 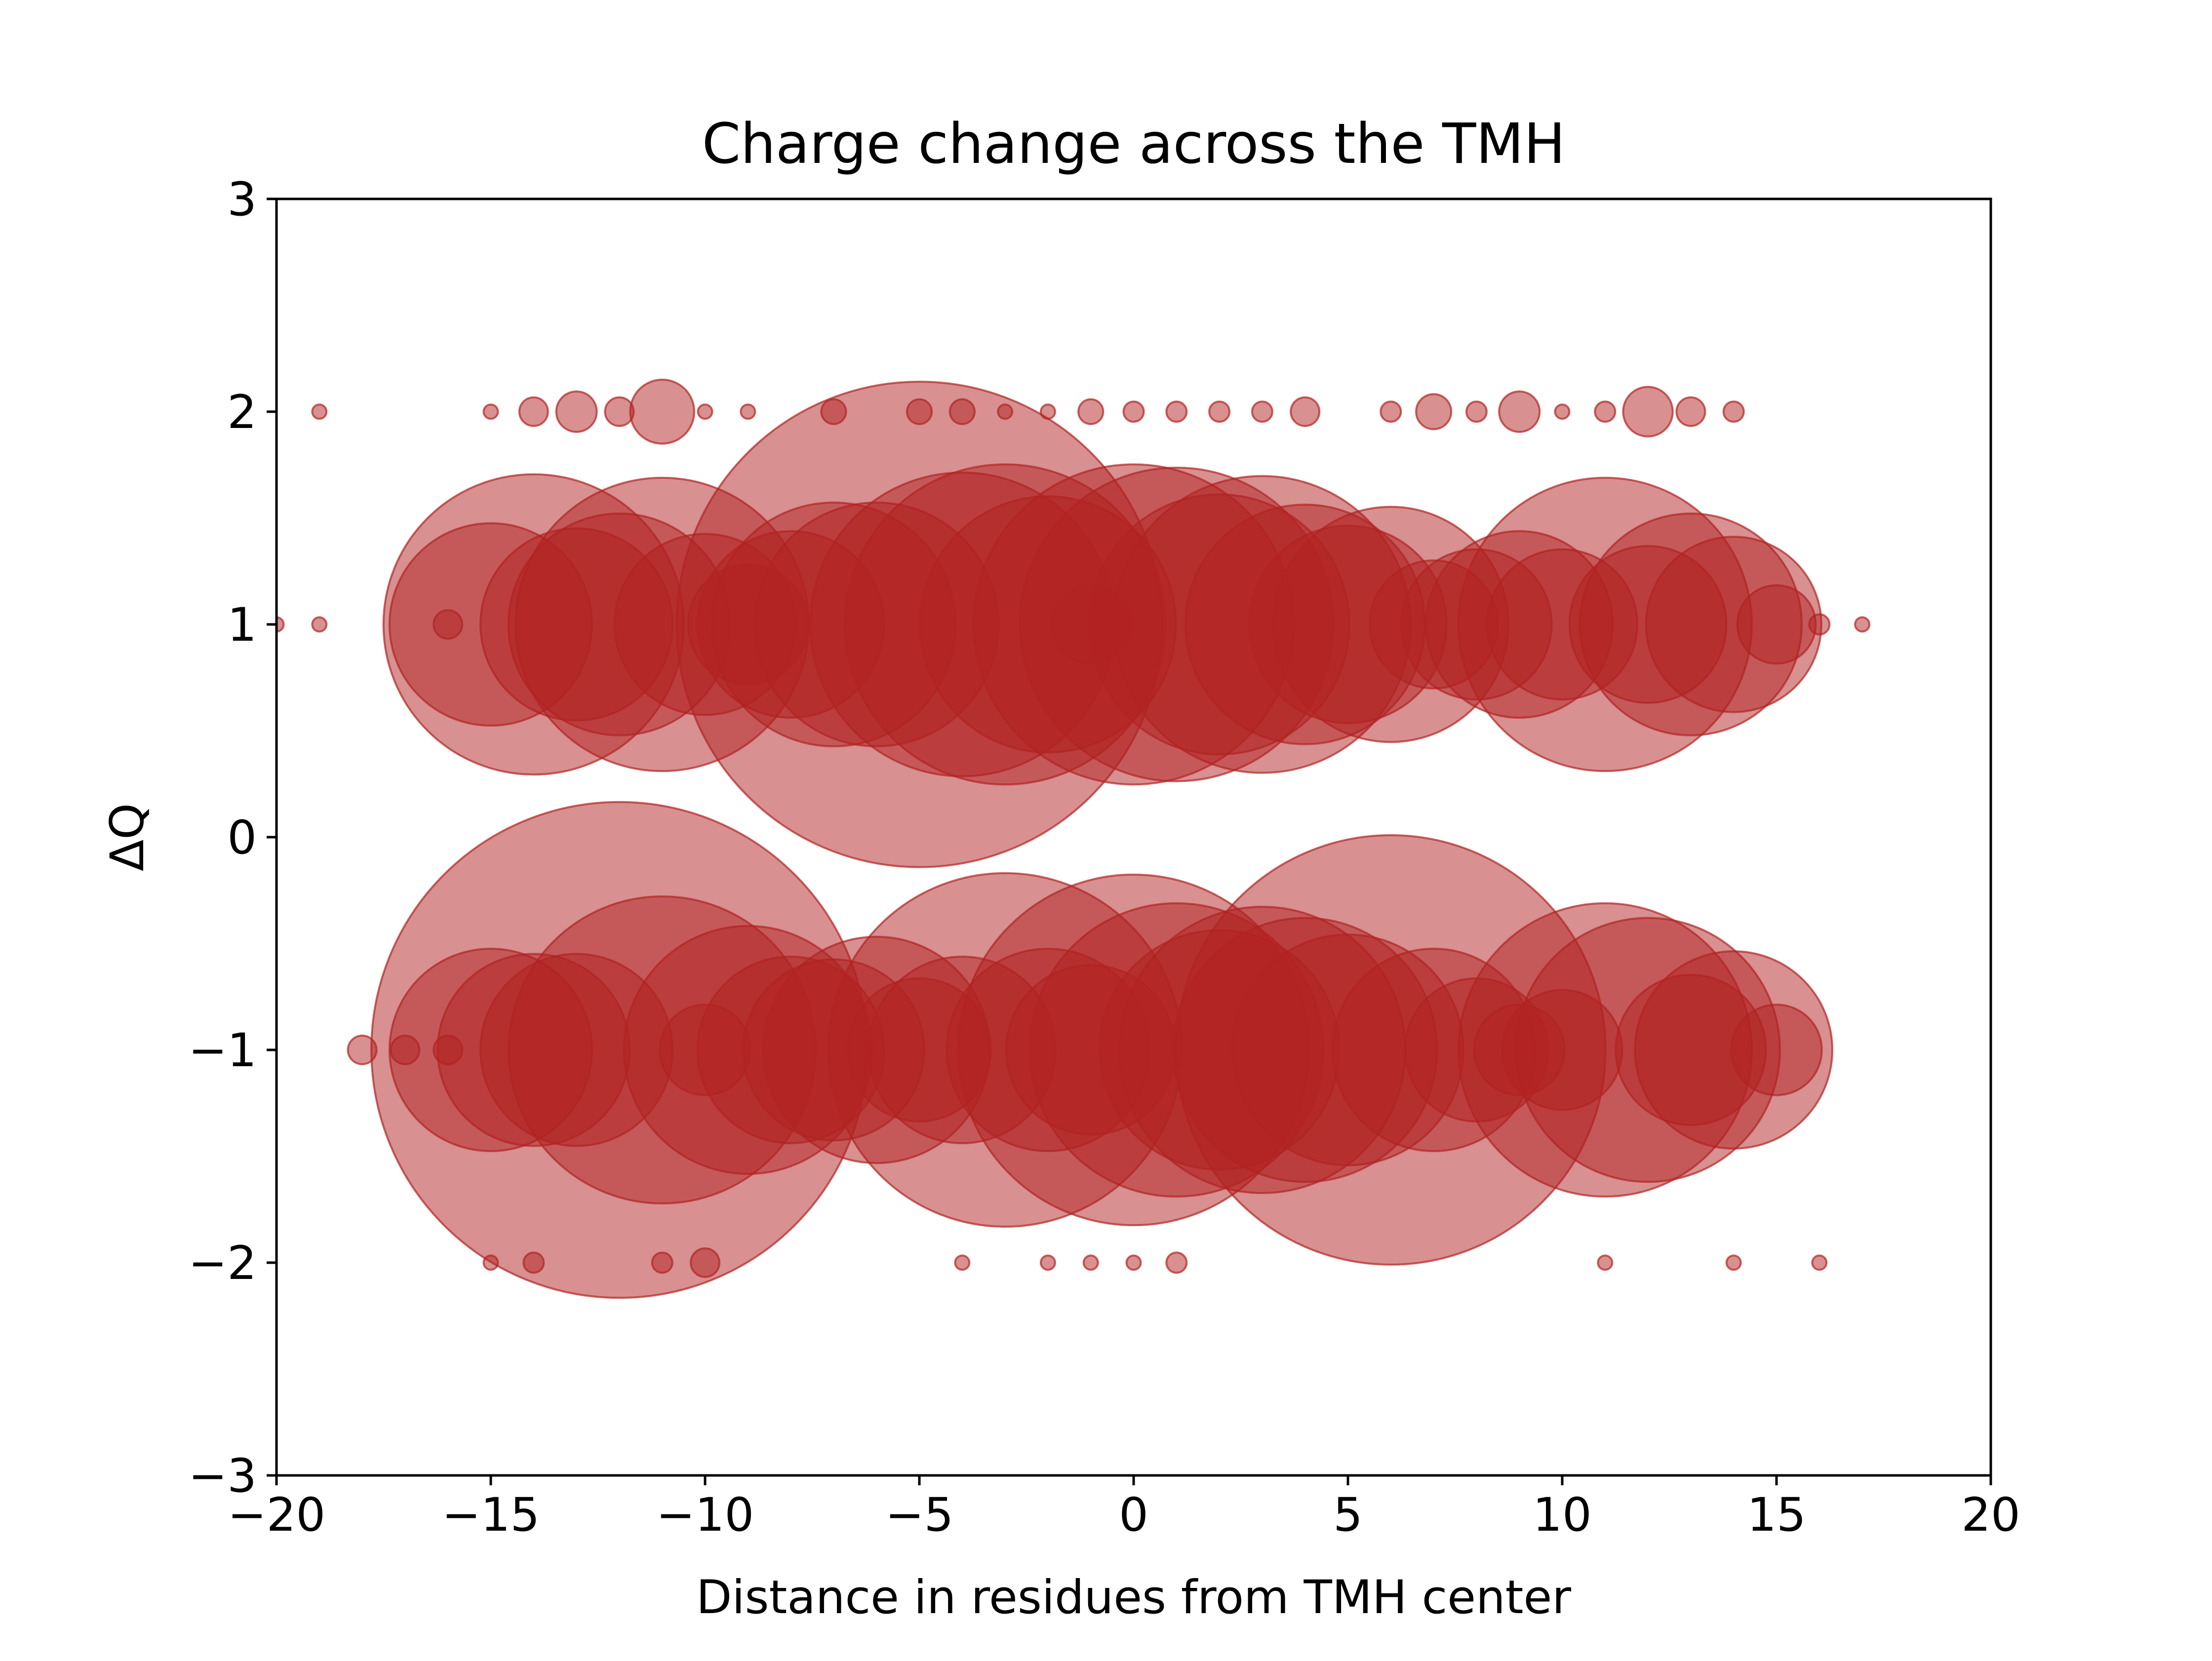 I want to click on y-tick-label: 2, so click(x=242, y=413).